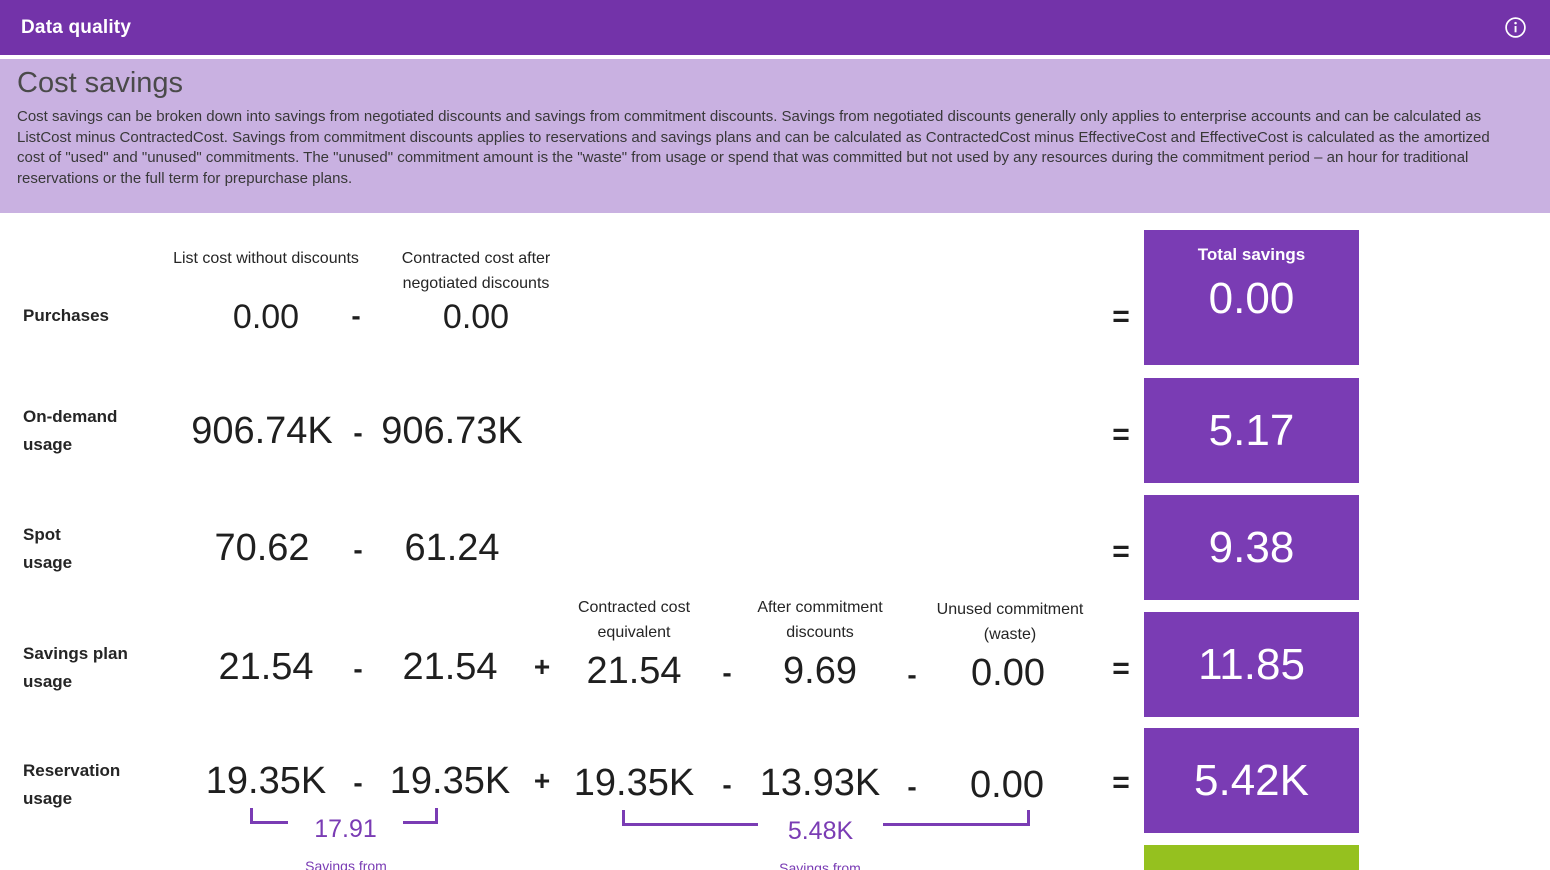  I want to click on column-header-after-commitment: After commitment discounts, so click(820, 620).